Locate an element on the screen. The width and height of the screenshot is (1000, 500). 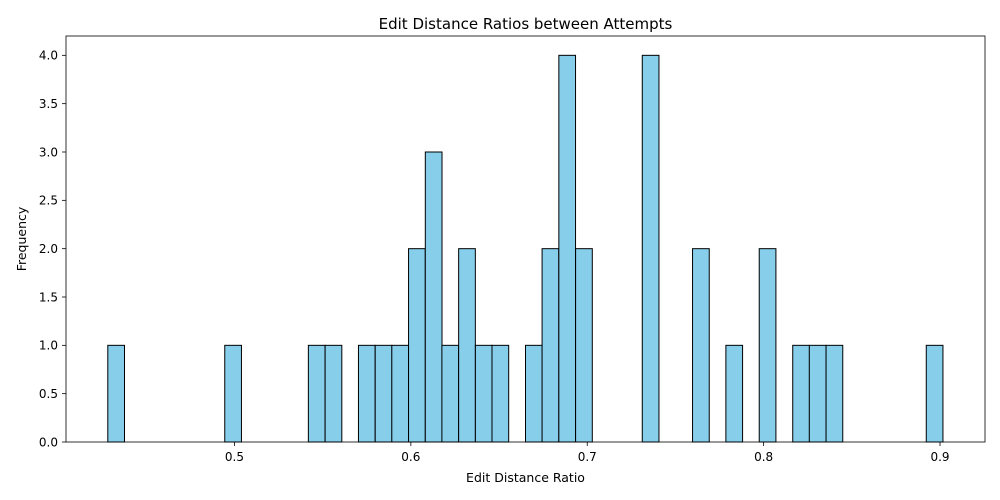
y-tick-label-3: 1.5 is located at coordinates (48, 297).